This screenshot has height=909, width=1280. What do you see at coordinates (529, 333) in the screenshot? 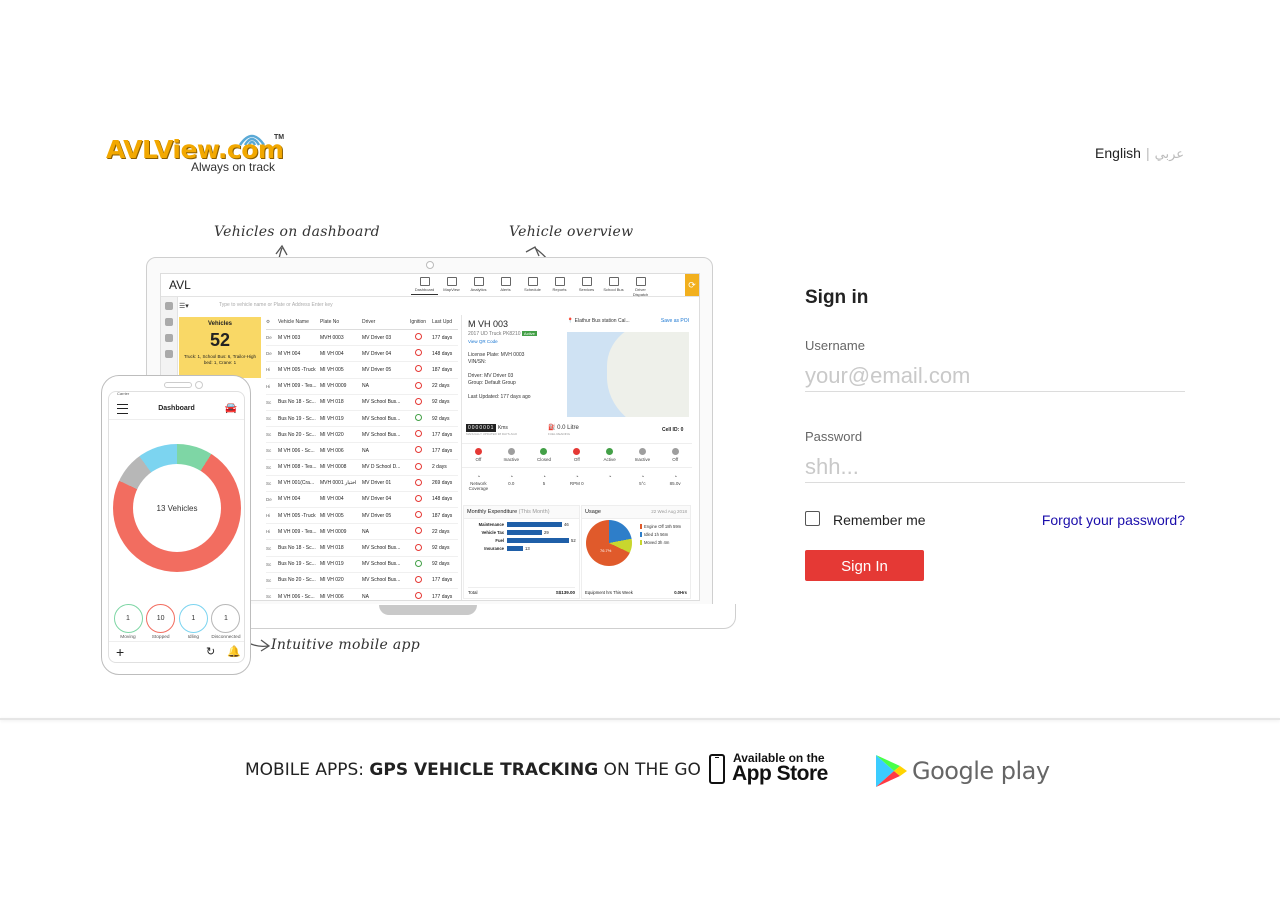
I see `overview-status-badge: Active` at bounding box center [529, 333].